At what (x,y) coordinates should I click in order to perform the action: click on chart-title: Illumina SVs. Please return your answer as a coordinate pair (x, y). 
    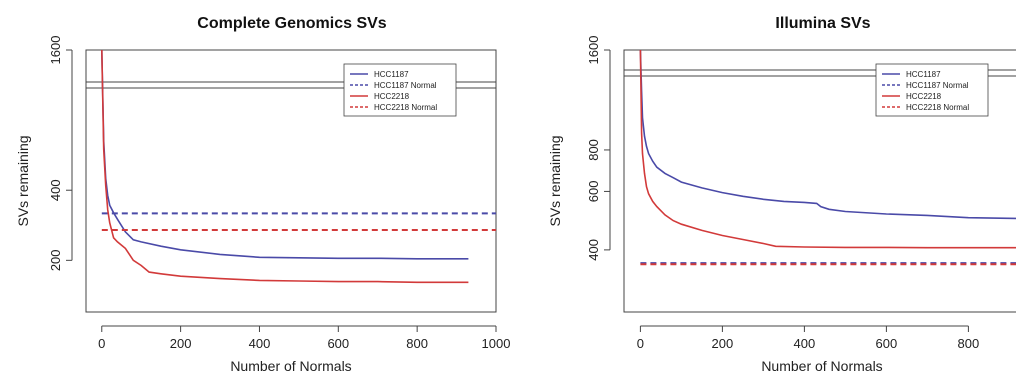
    Looking at the image, I should click on (822, 23).